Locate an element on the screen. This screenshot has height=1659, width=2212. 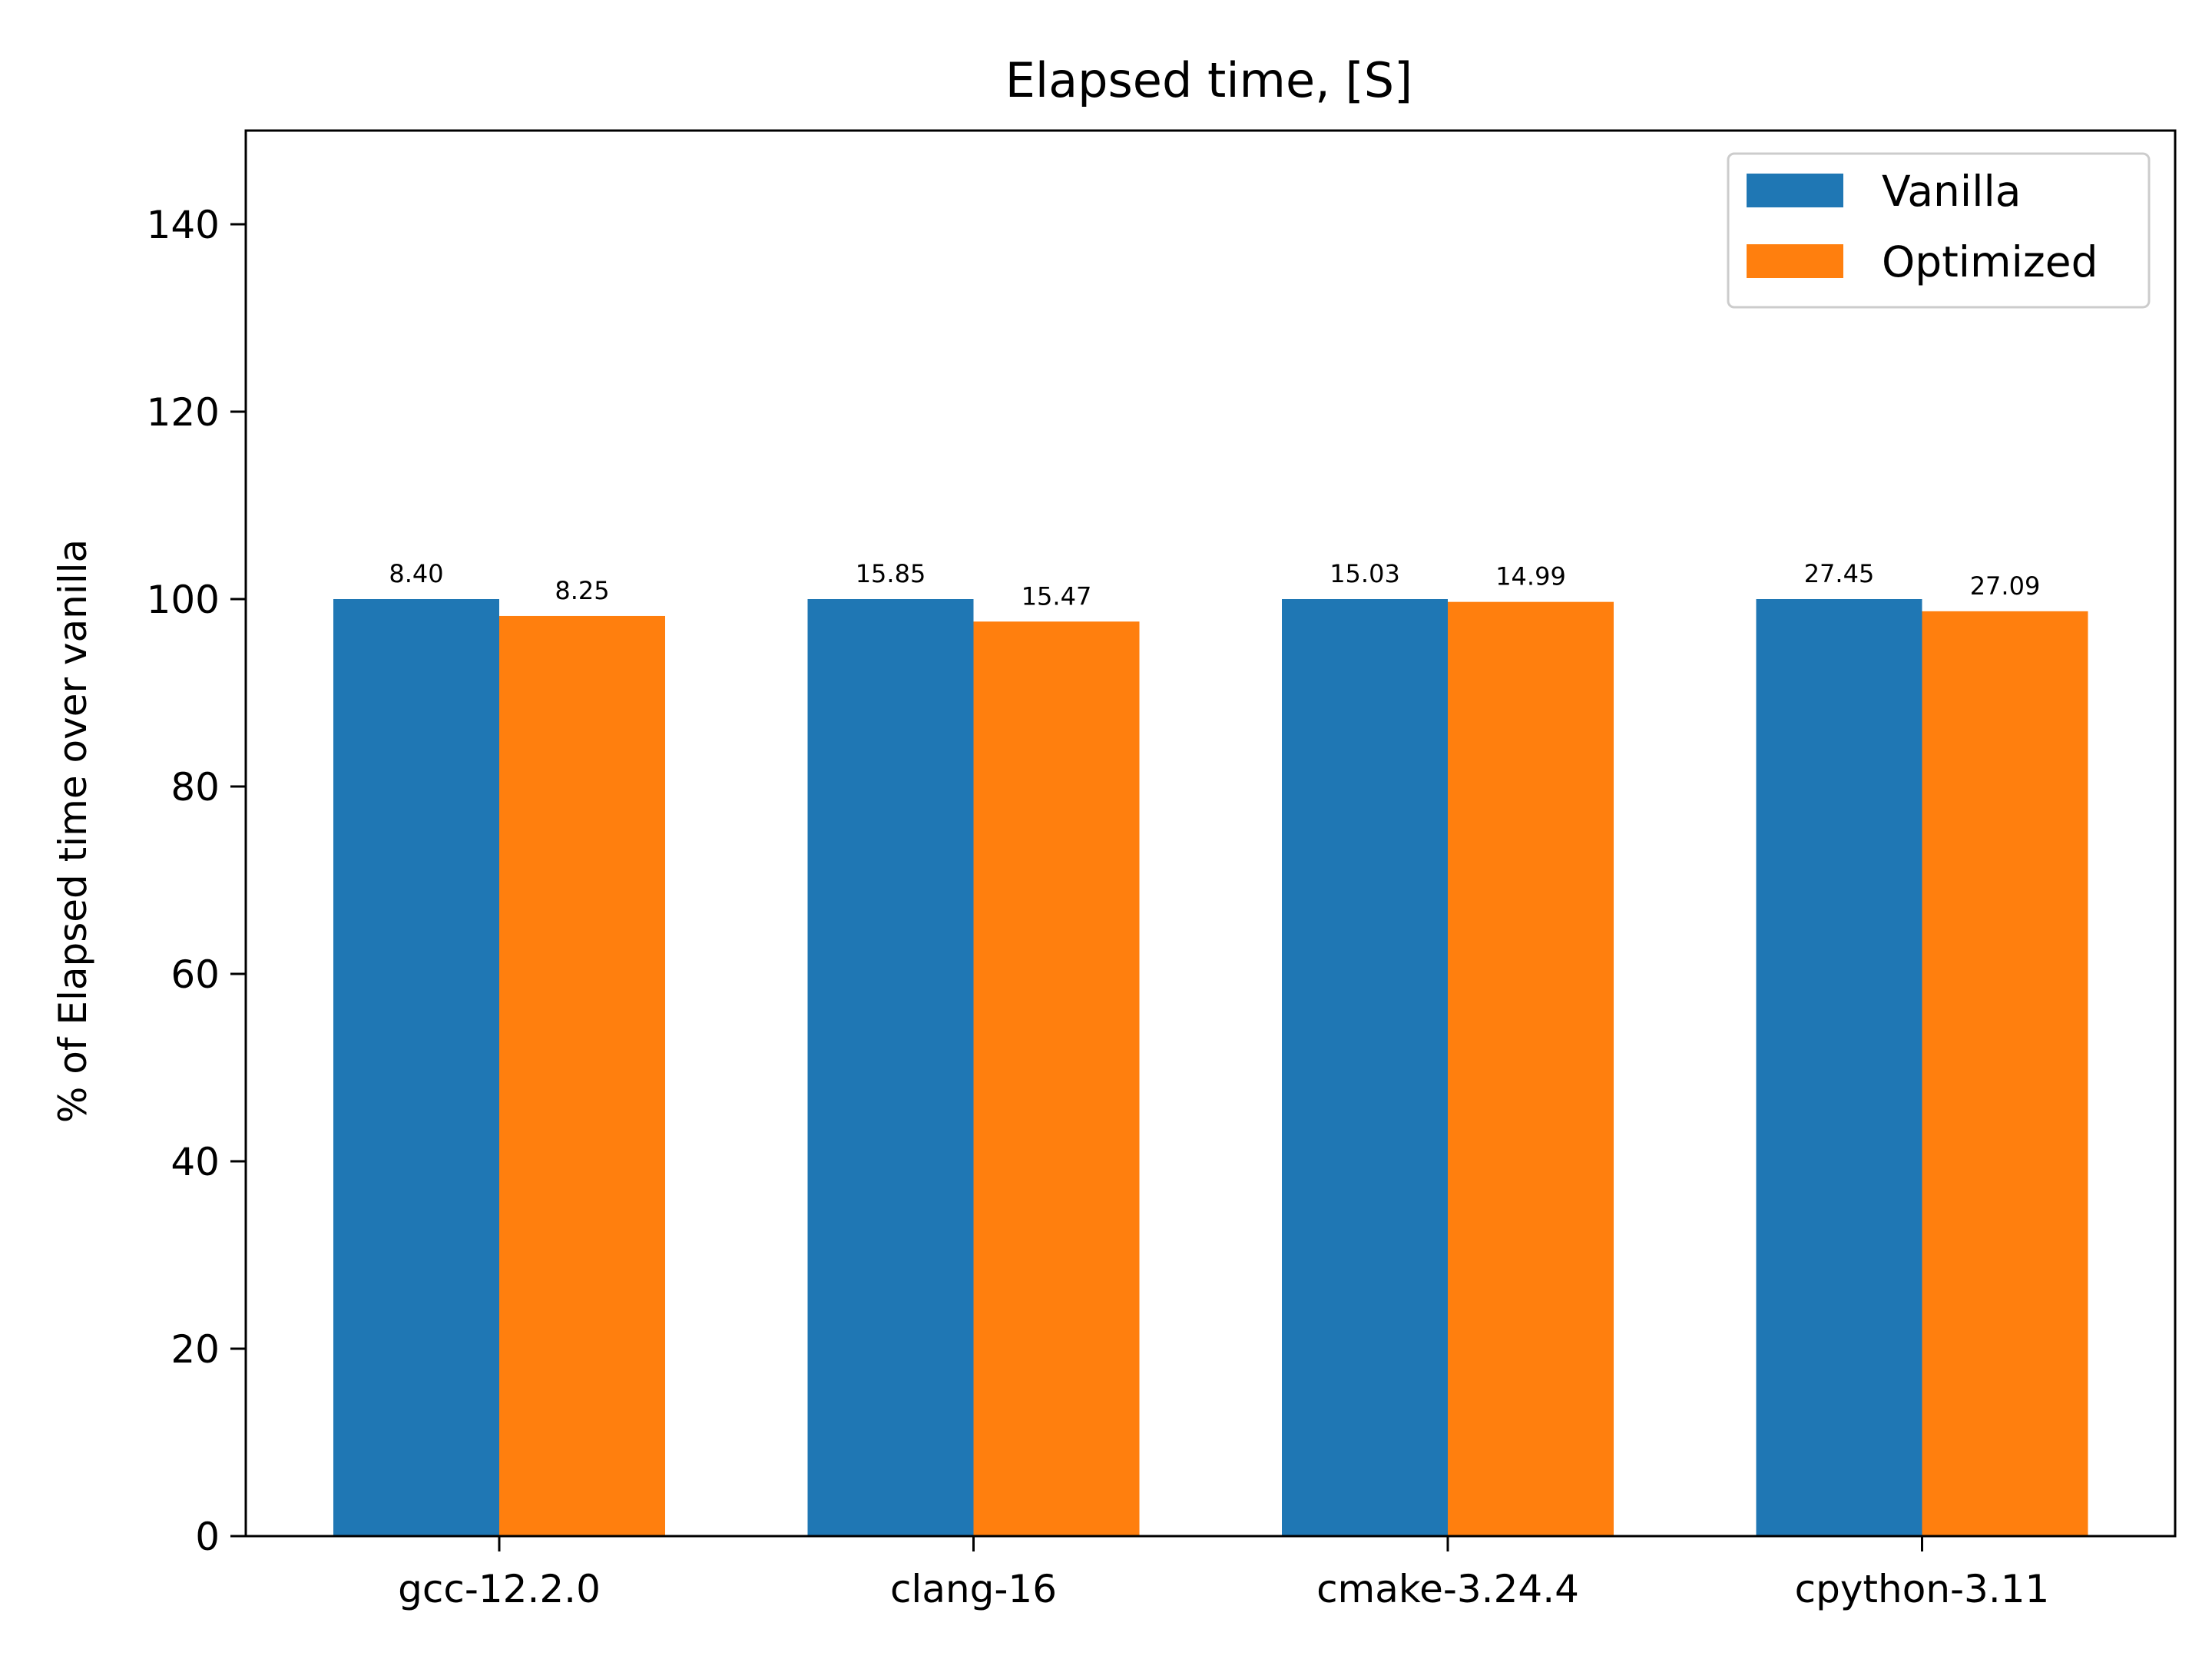
x-tick-label: clang-16 is located at coordinates (974, 1589).